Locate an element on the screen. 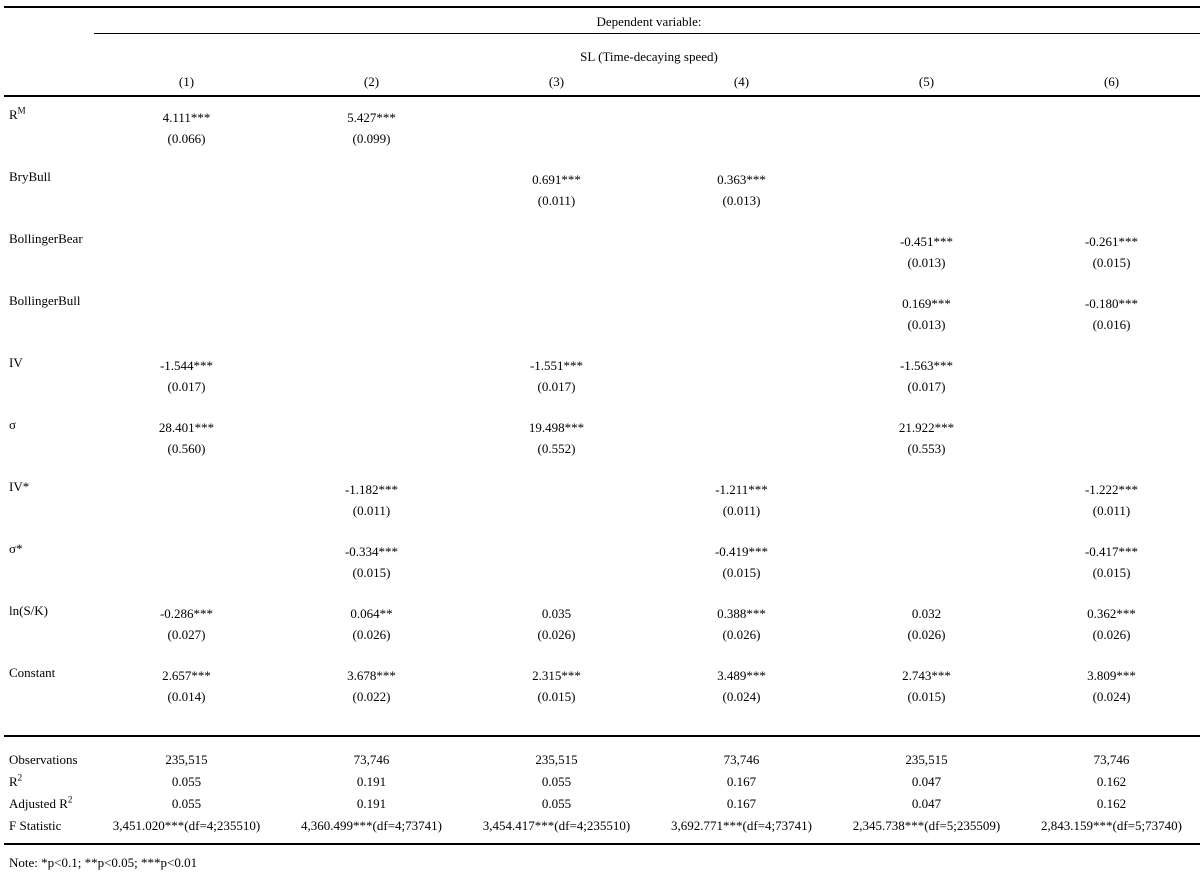  row-label: RM is located at coordinates (17, 113).